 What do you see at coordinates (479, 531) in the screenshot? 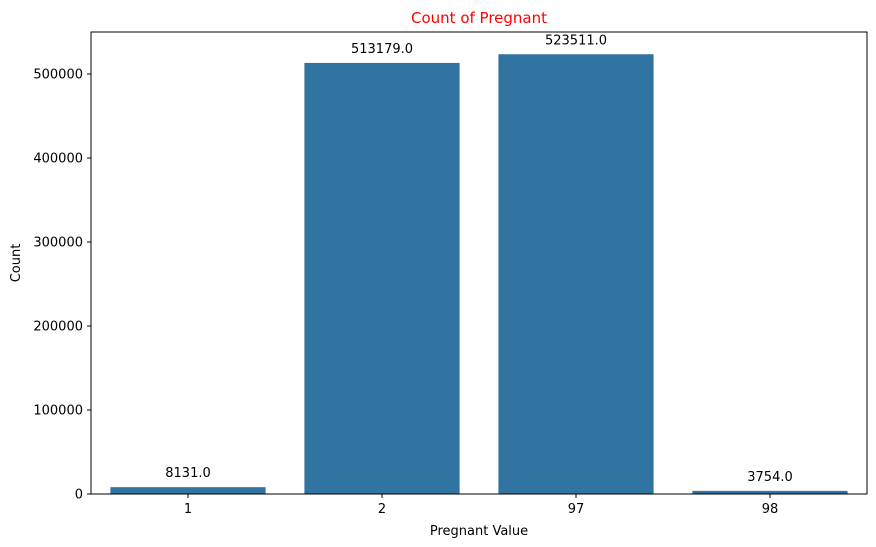
I see `x-axis-label: Pregnant Value` at bounding box center [479, 531].